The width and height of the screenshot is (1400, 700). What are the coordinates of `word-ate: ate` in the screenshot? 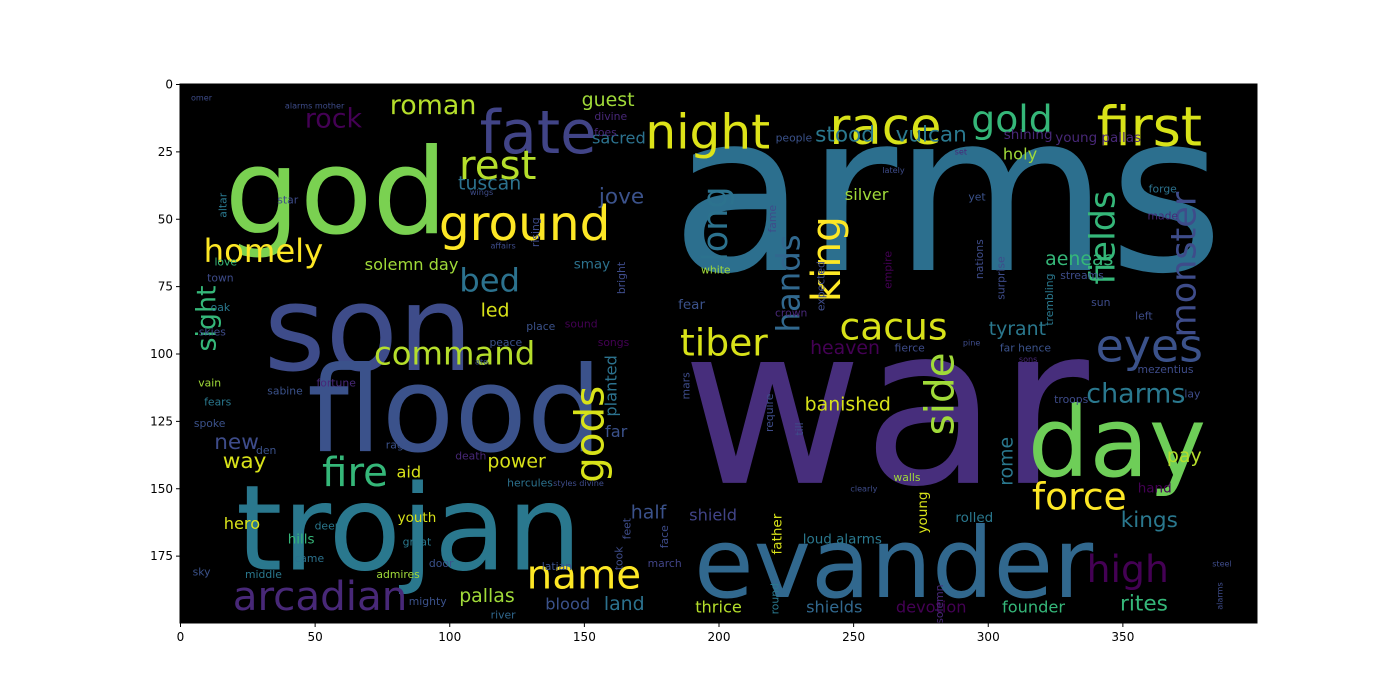 It's located at (481, 362).